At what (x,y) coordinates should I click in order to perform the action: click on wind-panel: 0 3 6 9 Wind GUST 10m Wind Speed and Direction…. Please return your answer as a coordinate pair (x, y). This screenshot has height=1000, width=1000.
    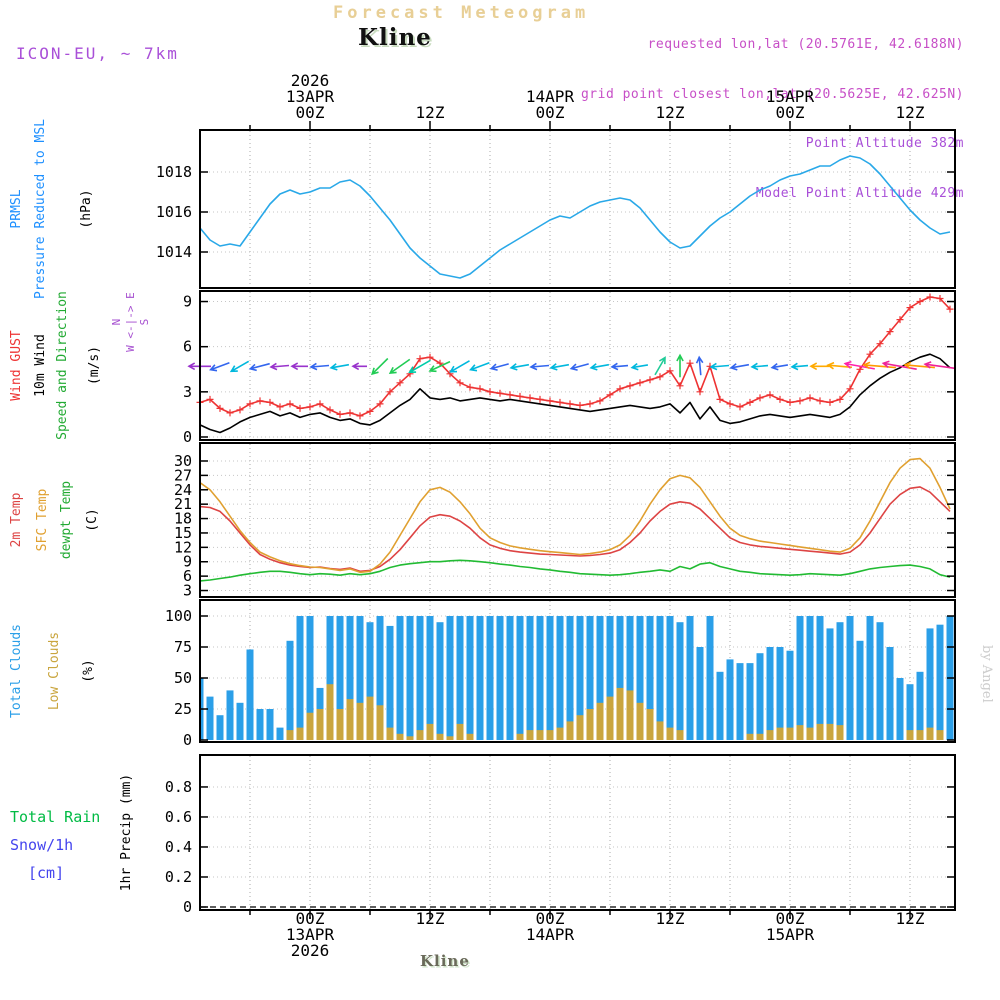
    Looking at the image, I should click on (482, 368).